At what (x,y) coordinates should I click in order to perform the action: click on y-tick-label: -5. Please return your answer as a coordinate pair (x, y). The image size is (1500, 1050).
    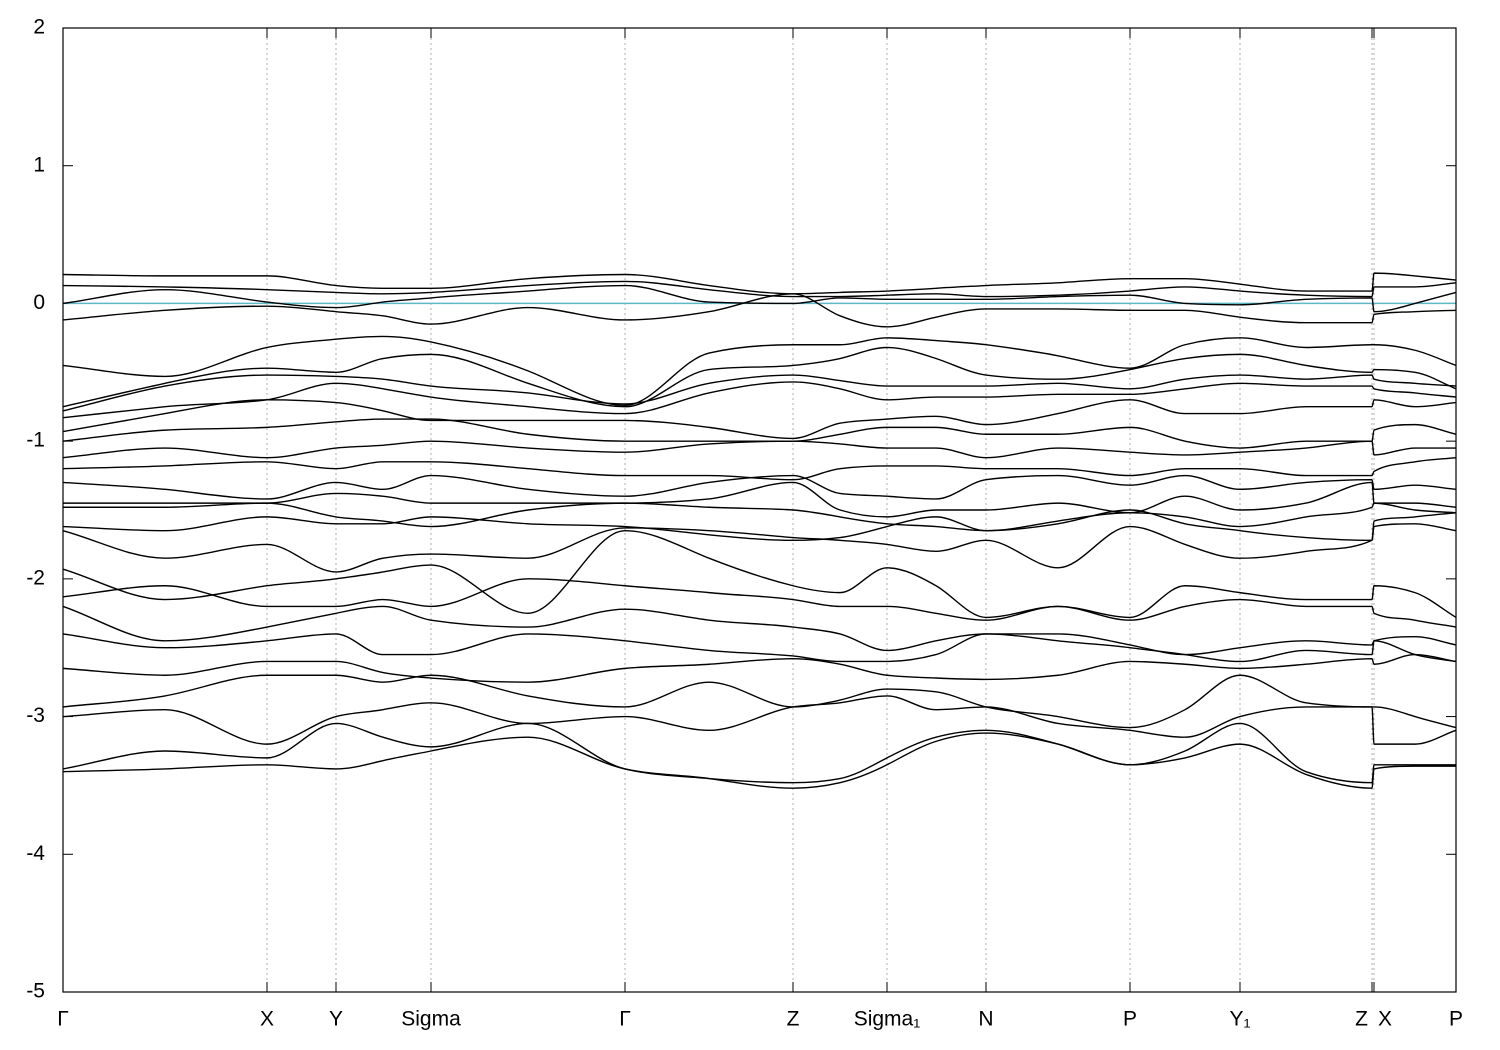
    Looking at the image, I should click on (35, 991).